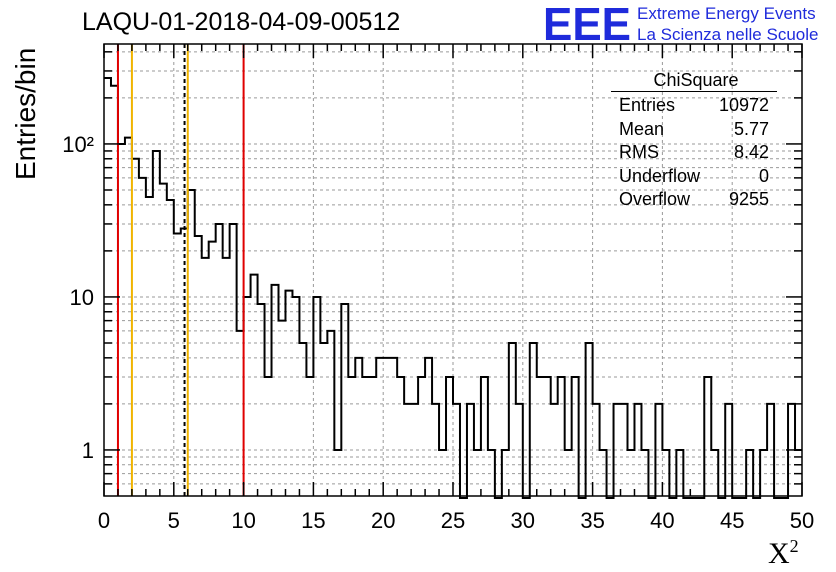 The image size is (836, 572). Describe the element at coordinates (647, 105) in the screenshot. I see `stats-label: Entries` at that location.